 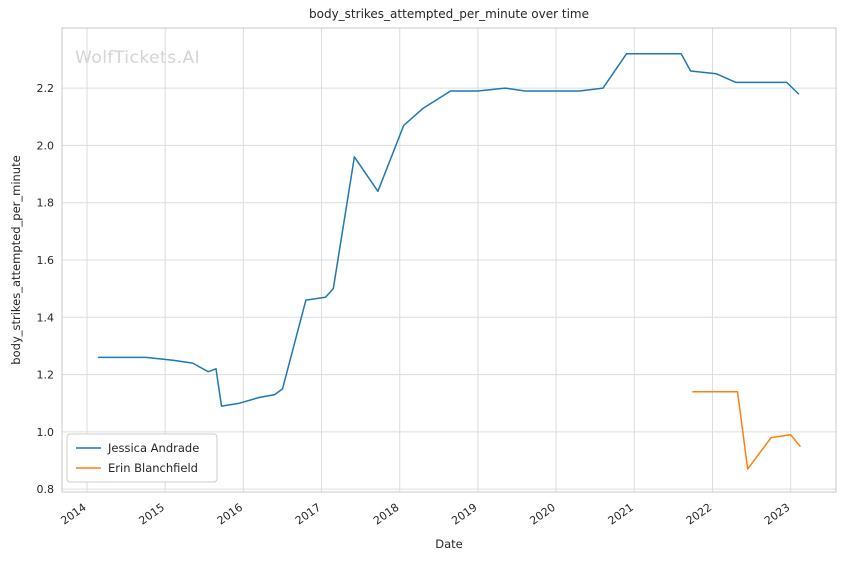 What do you see at coordinates (46, 145) in the screenshot?
I see `y-tick-label: 2.0` at bounding box center [46, 145].